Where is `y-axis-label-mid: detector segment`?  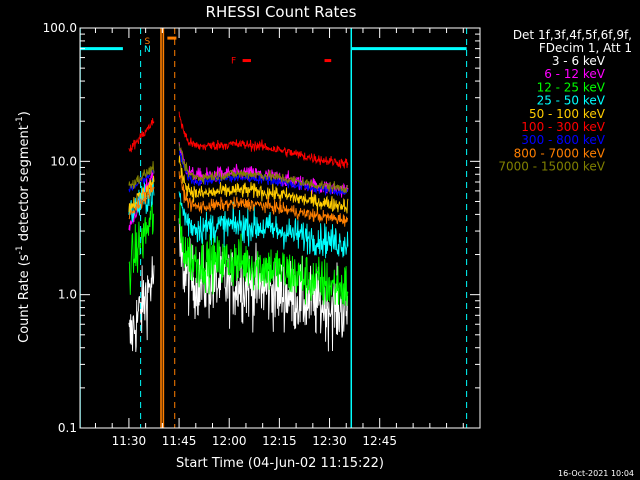
y-axis-label-mid: detector segment is located at coordinates (24, 185).